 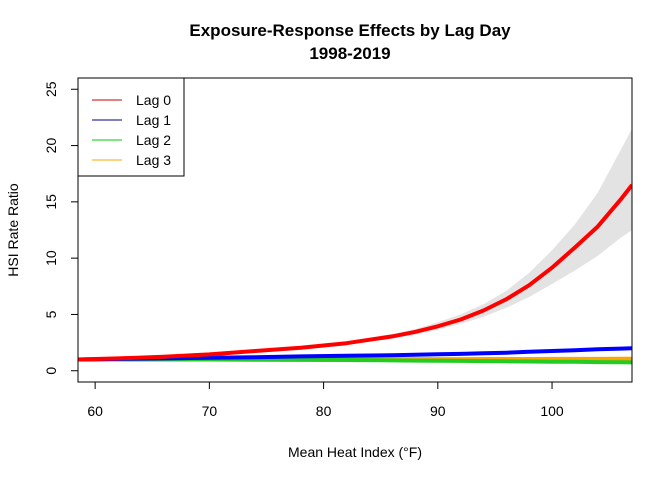 I want to click on x-axis-label: Mean Heat Index (°F), so click(x=355, y=452).